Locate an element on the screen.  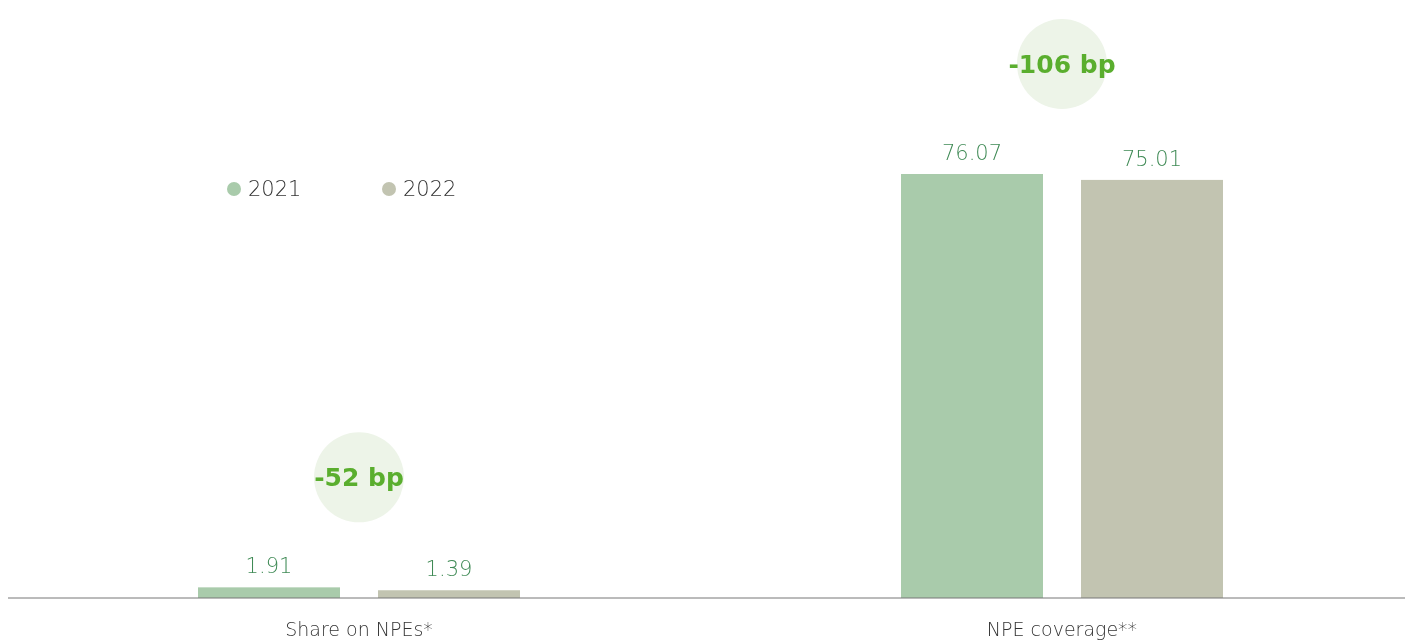
legend-label: 2021 is located at coordinates (275, 189).